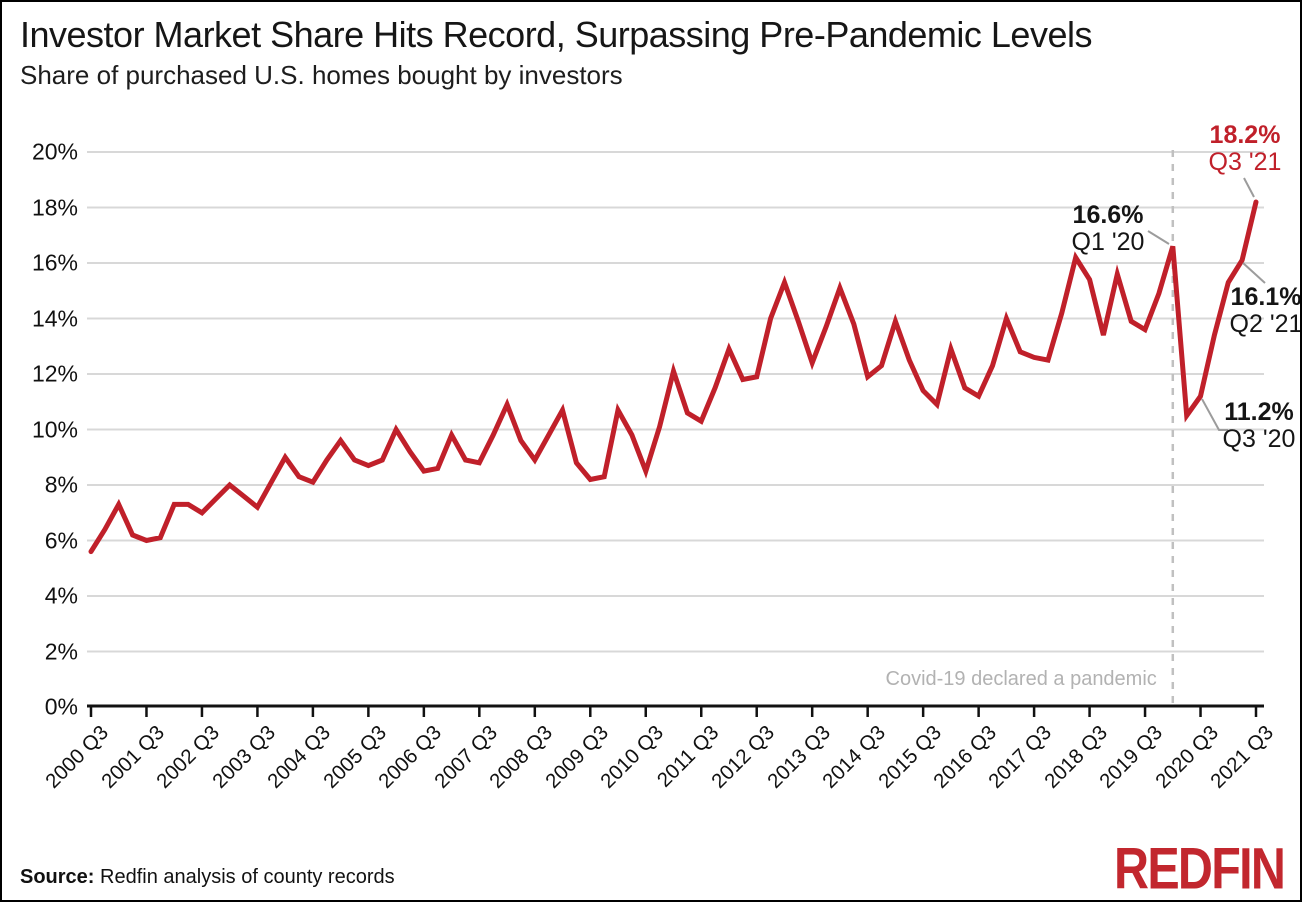  I want to click on y-tick-label: 2%, so click(61, 651).